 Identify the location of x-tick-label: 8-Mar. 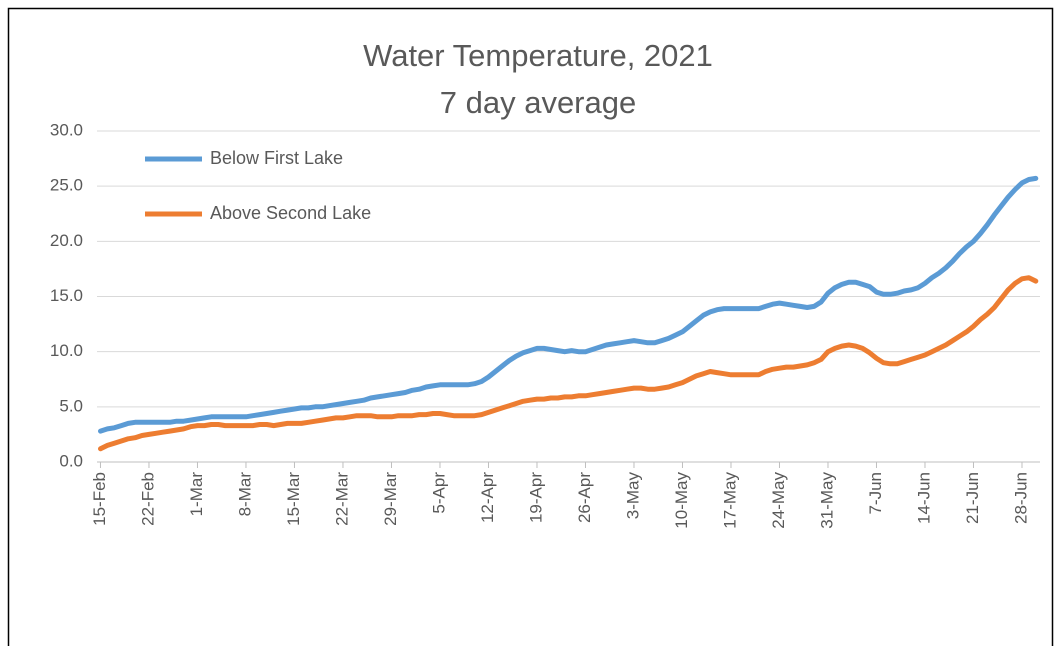
(244, 494).